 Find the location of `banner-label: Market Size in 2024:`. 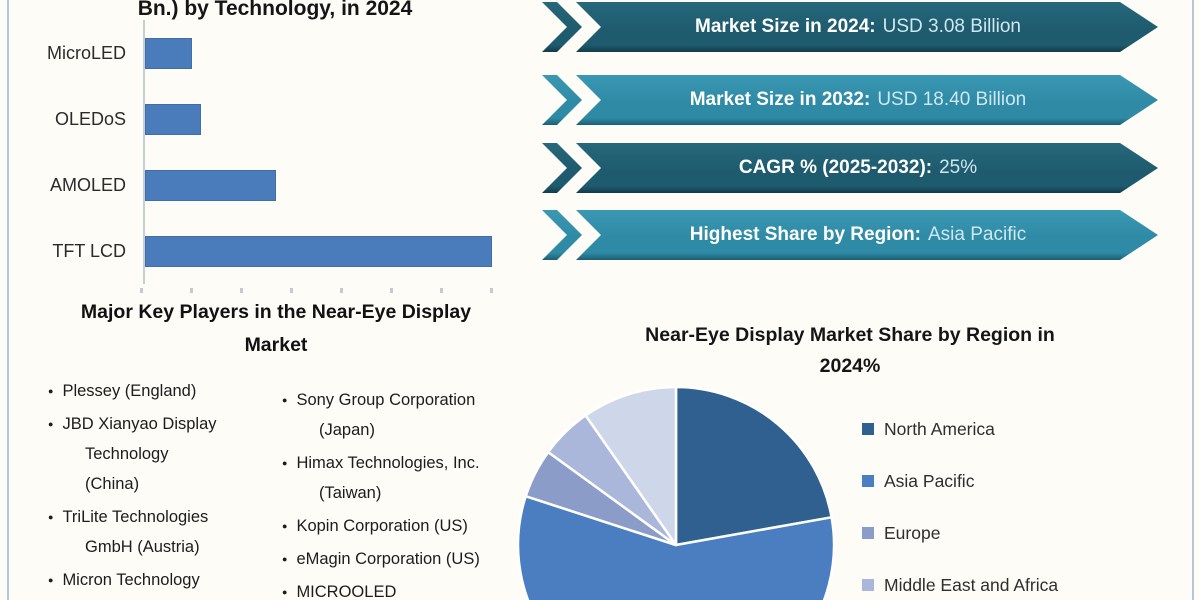

banner-label: Market Size in 2024: is located at coordinates (785, 26).